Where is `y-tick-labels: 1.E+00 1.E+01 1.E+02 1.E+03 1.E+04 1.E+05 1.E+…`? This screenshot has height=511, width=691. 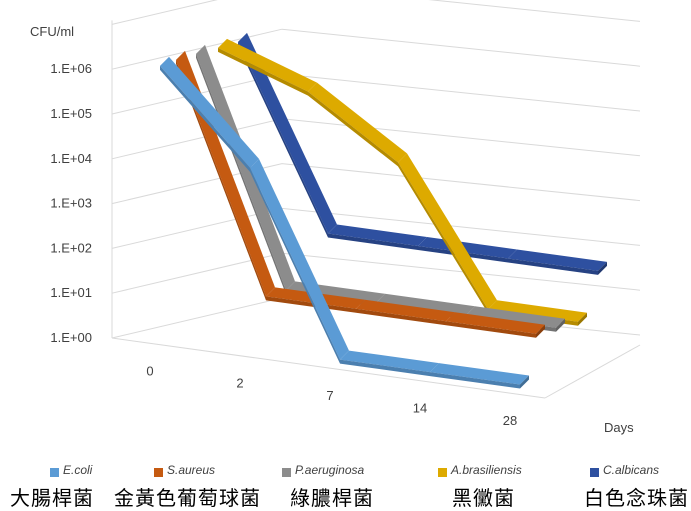 y-tick-labels: 1.E+00 1.E+01 1.E+02 1.E+03 1.E+04 1.E+05 1.E+… is located at coordinates (71, 203).